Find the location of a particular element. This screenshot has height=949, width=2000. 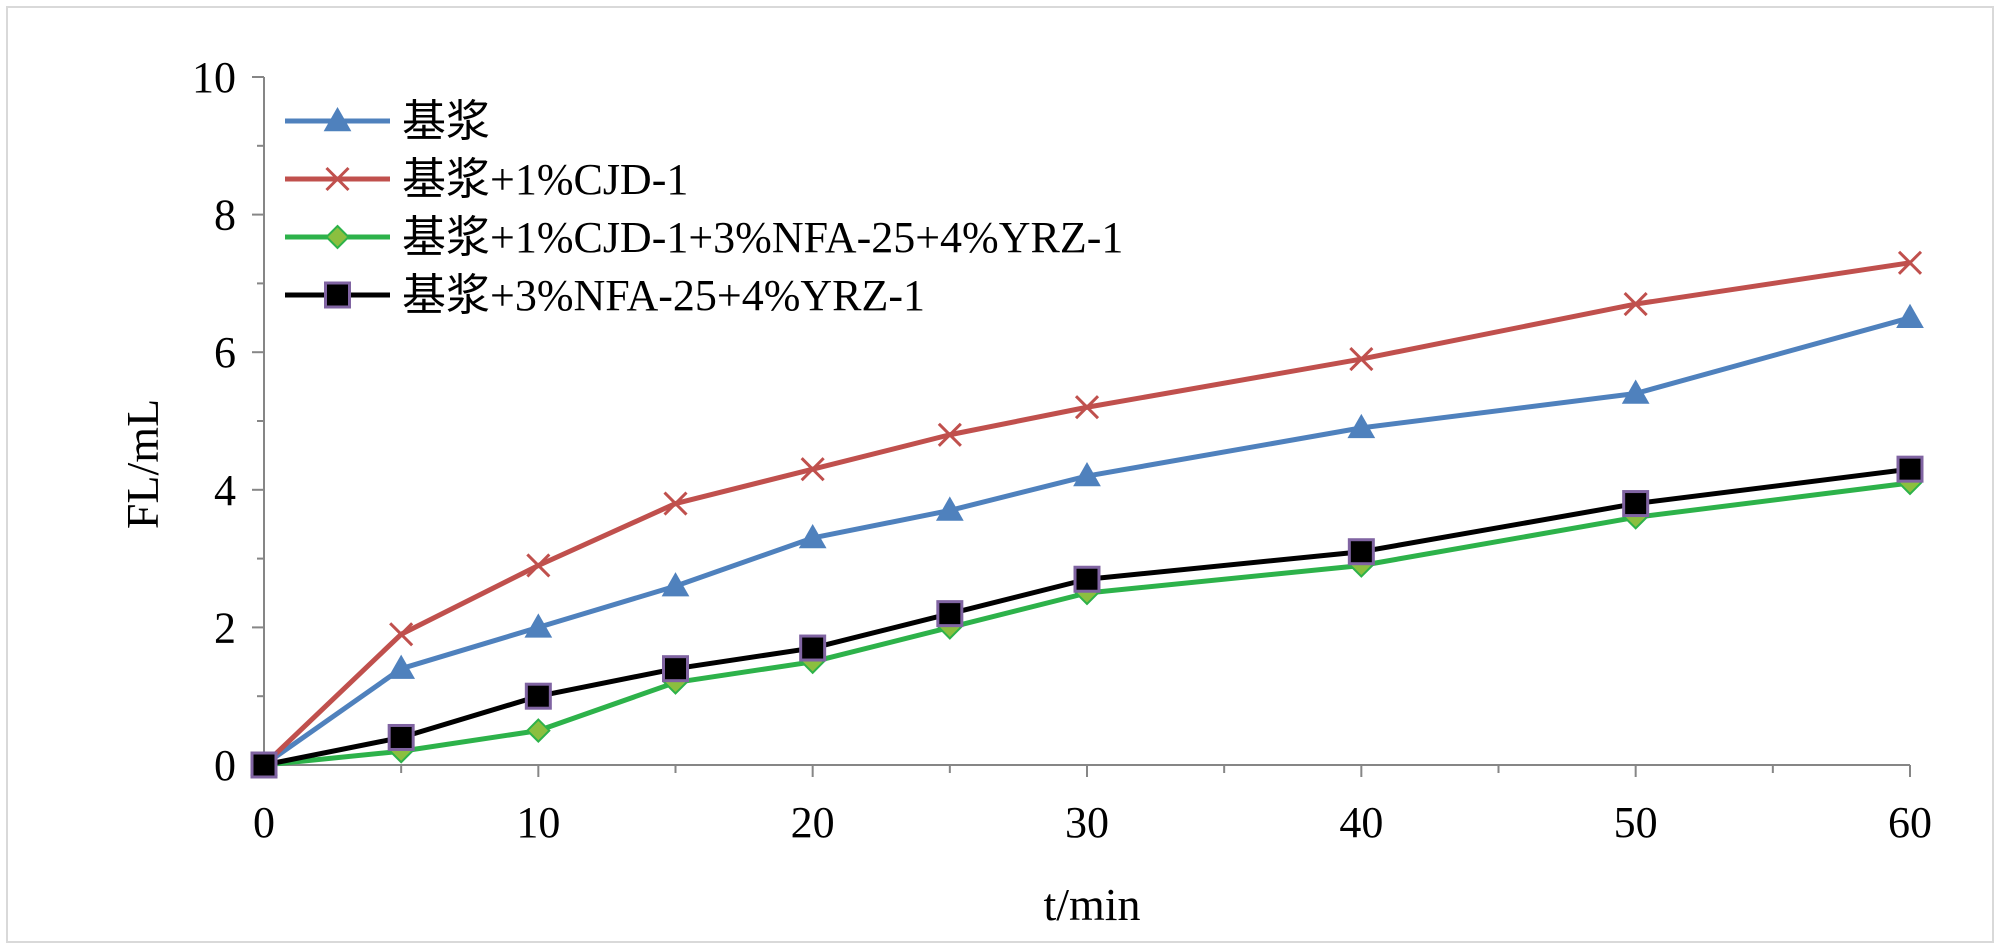

legend-label: 基浆+3%NFA-25+4%YRZ-1 is located at coordinates (663, 295).